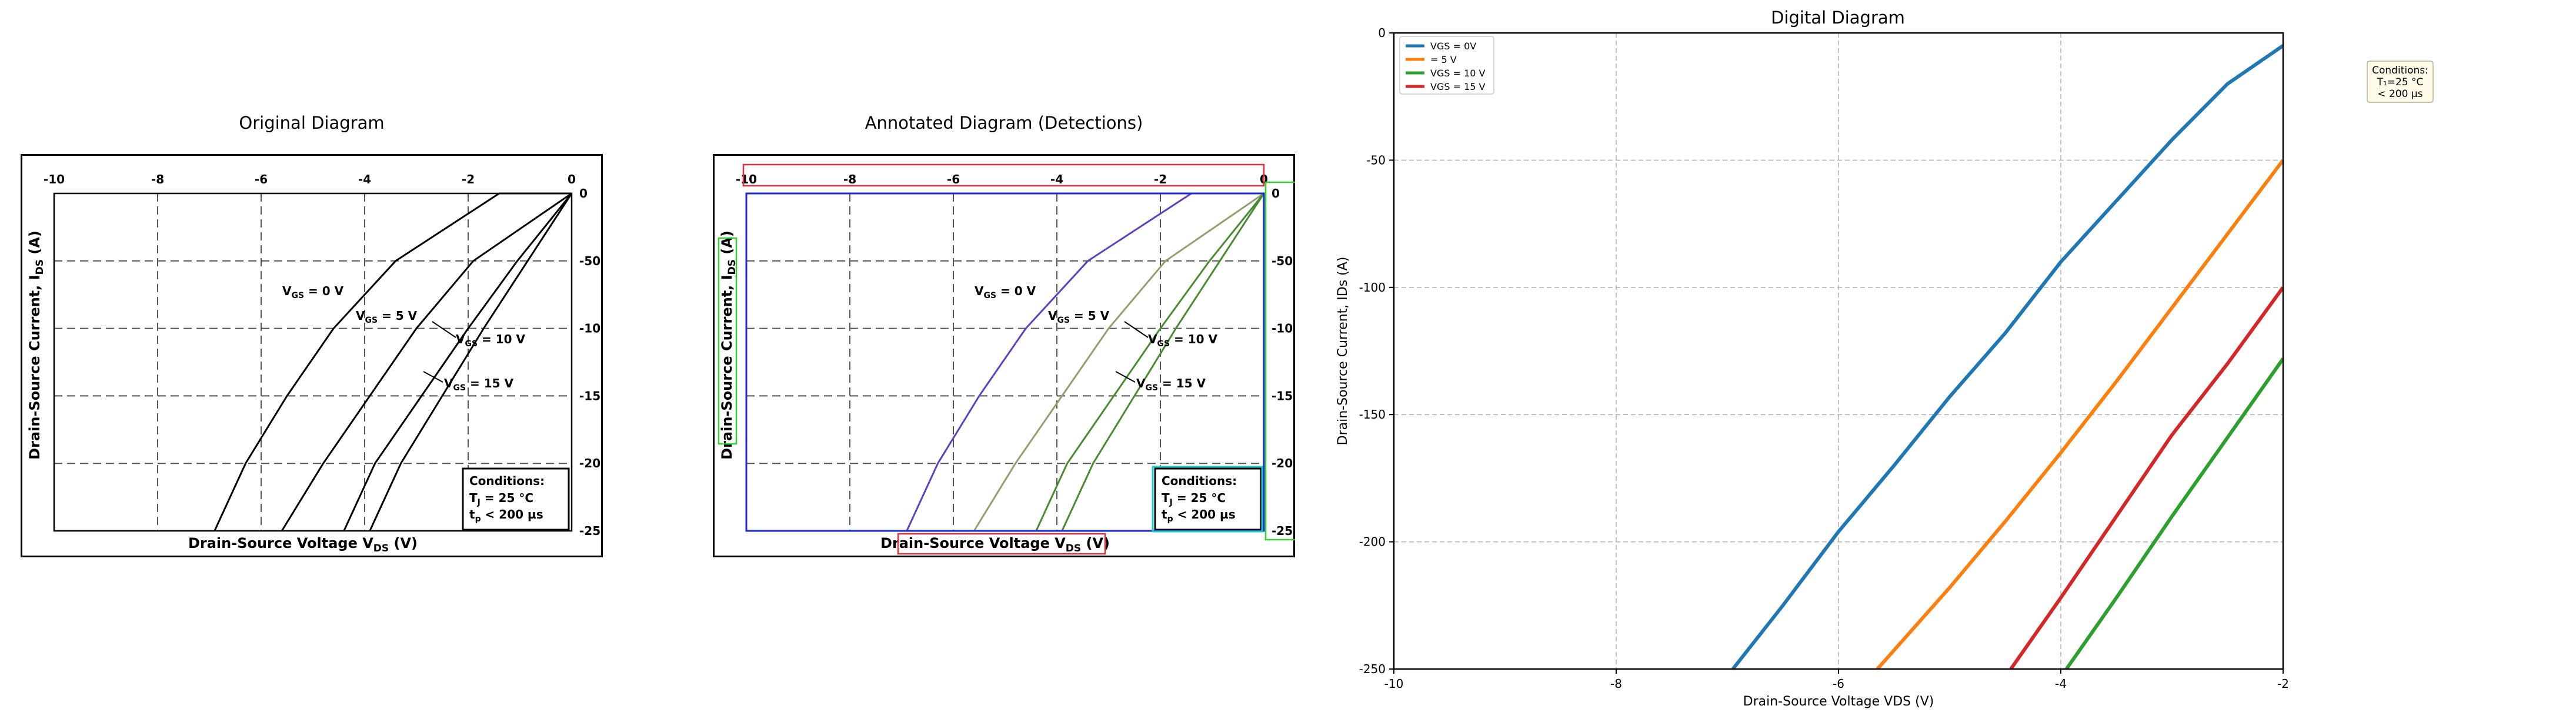  Describe the element at coordinates (1616, 684) in the screenshot. I see `x-tick-label: -8` at that location.